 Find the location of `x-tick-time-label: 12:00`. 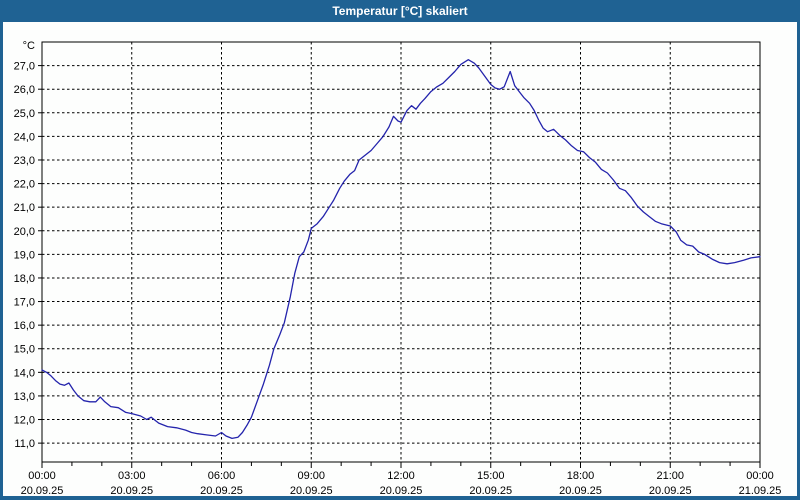

x-tick-time-label: 12:00 is located at coordinates (401, 476).